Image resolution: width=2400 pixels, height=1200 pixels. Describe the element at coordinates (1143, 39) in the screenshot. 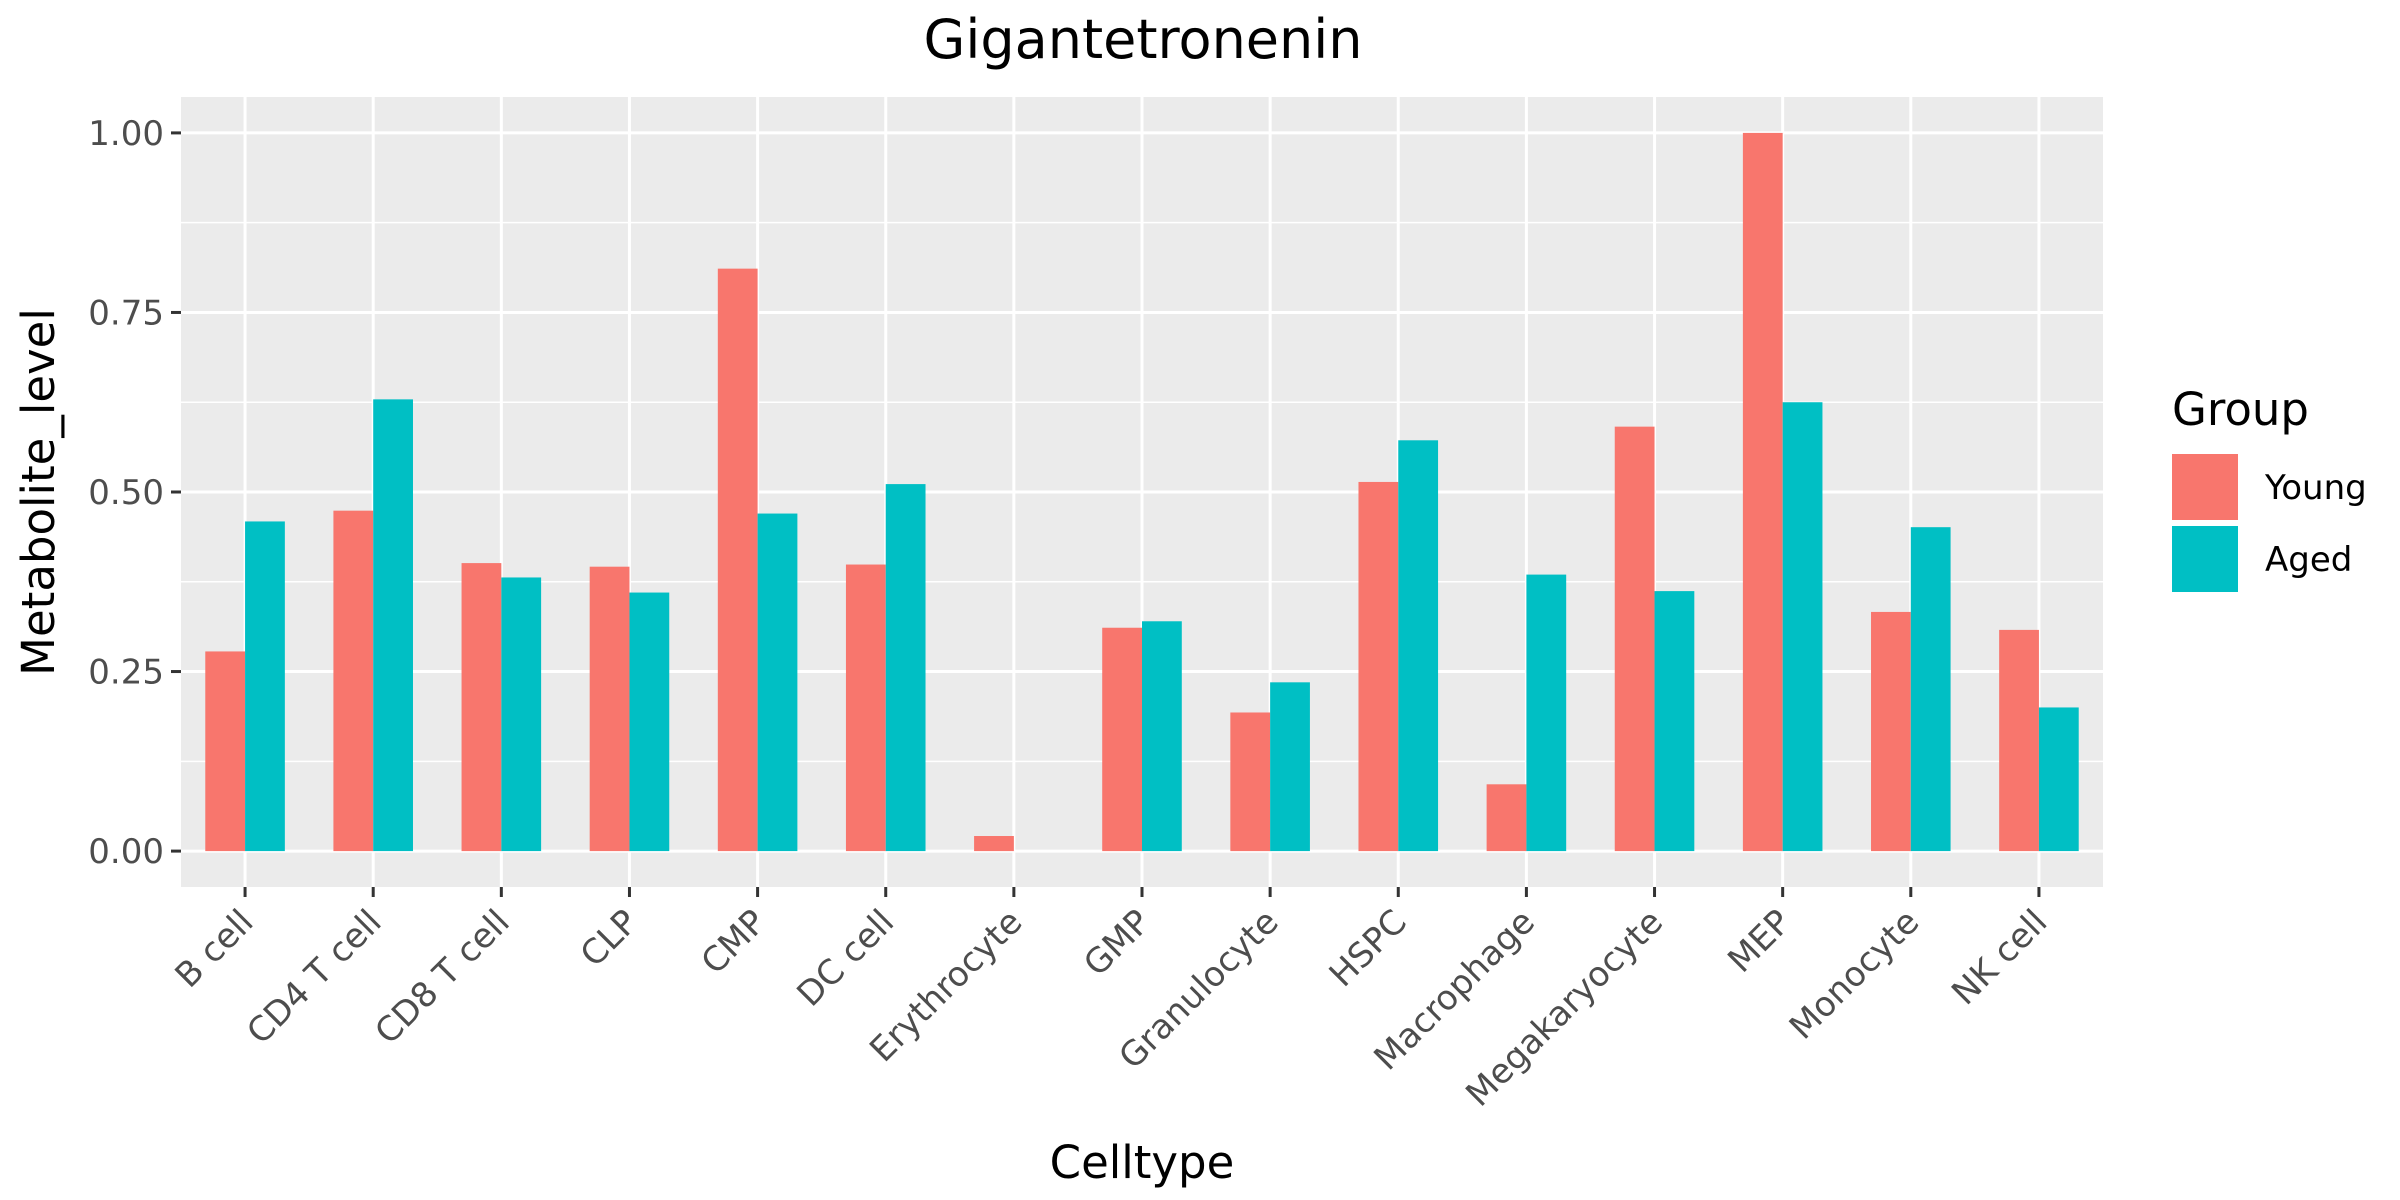

I see `chart-title: Gigantetronenin` at that location.